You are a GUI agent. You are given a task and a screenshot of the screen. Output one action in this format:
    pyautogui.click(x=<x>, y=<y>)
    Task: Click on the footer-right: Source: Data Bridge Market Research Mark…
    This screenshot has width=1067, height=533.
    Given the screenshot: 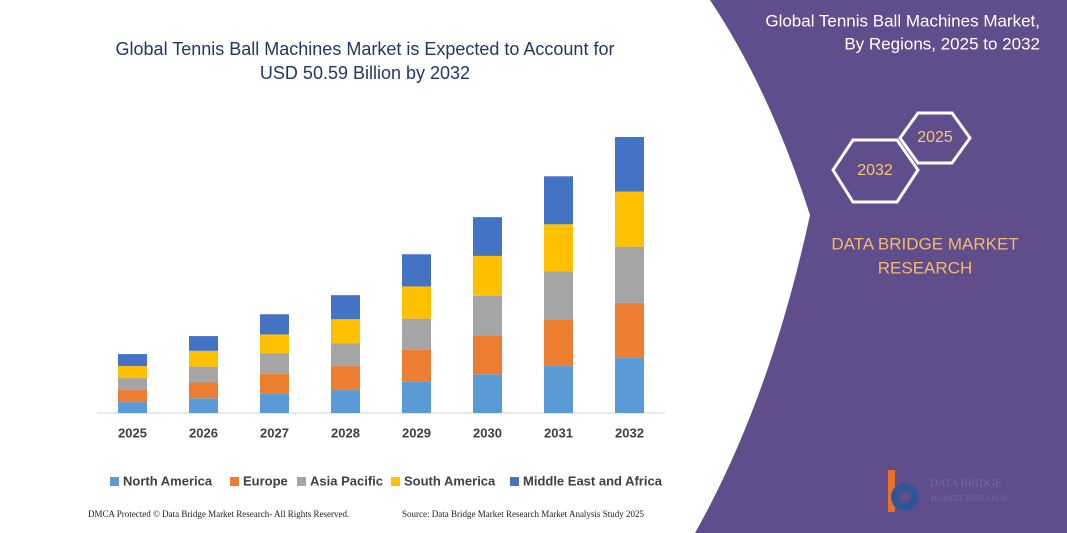 What is the action you would take?
    pyautogui.click(x=523, y=514)
    